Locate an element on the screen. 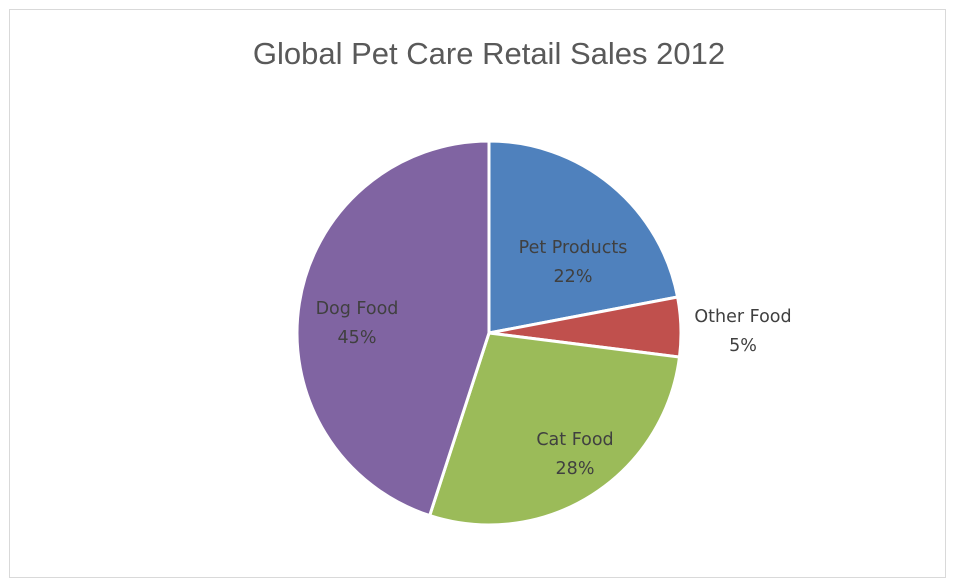 The height and width of the screenshot is (580, 958). chart-title: Global Pet Care Retail Sales 2012 is located at coordinates (489, 53).